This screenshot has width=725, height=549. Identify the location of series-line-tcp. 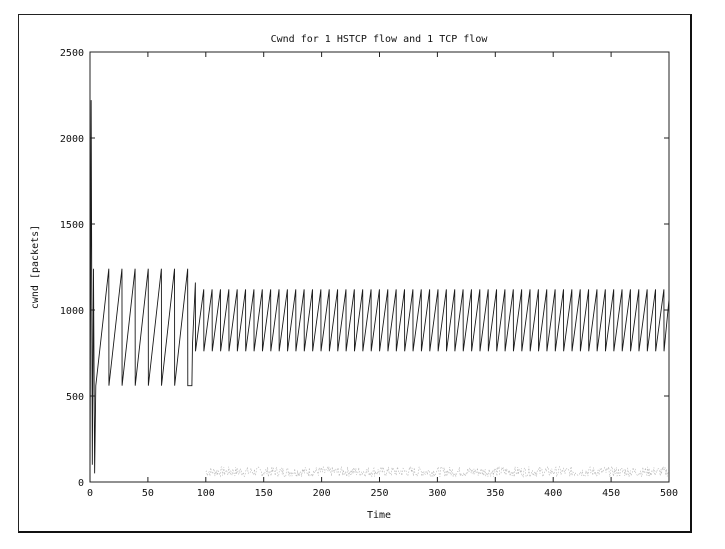
(437, 471).